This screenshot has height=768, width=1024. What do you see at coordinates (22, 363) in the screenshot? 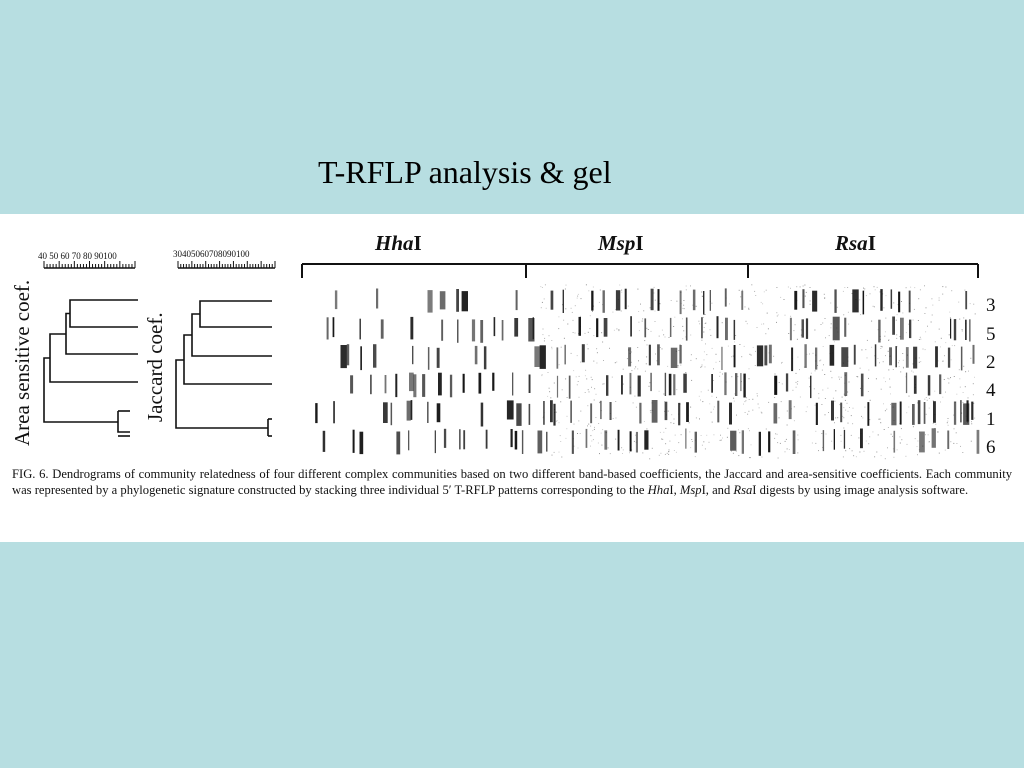
I see `area-coef-axis-title: Area sensitive coef.` at bounding box center [22, 363].